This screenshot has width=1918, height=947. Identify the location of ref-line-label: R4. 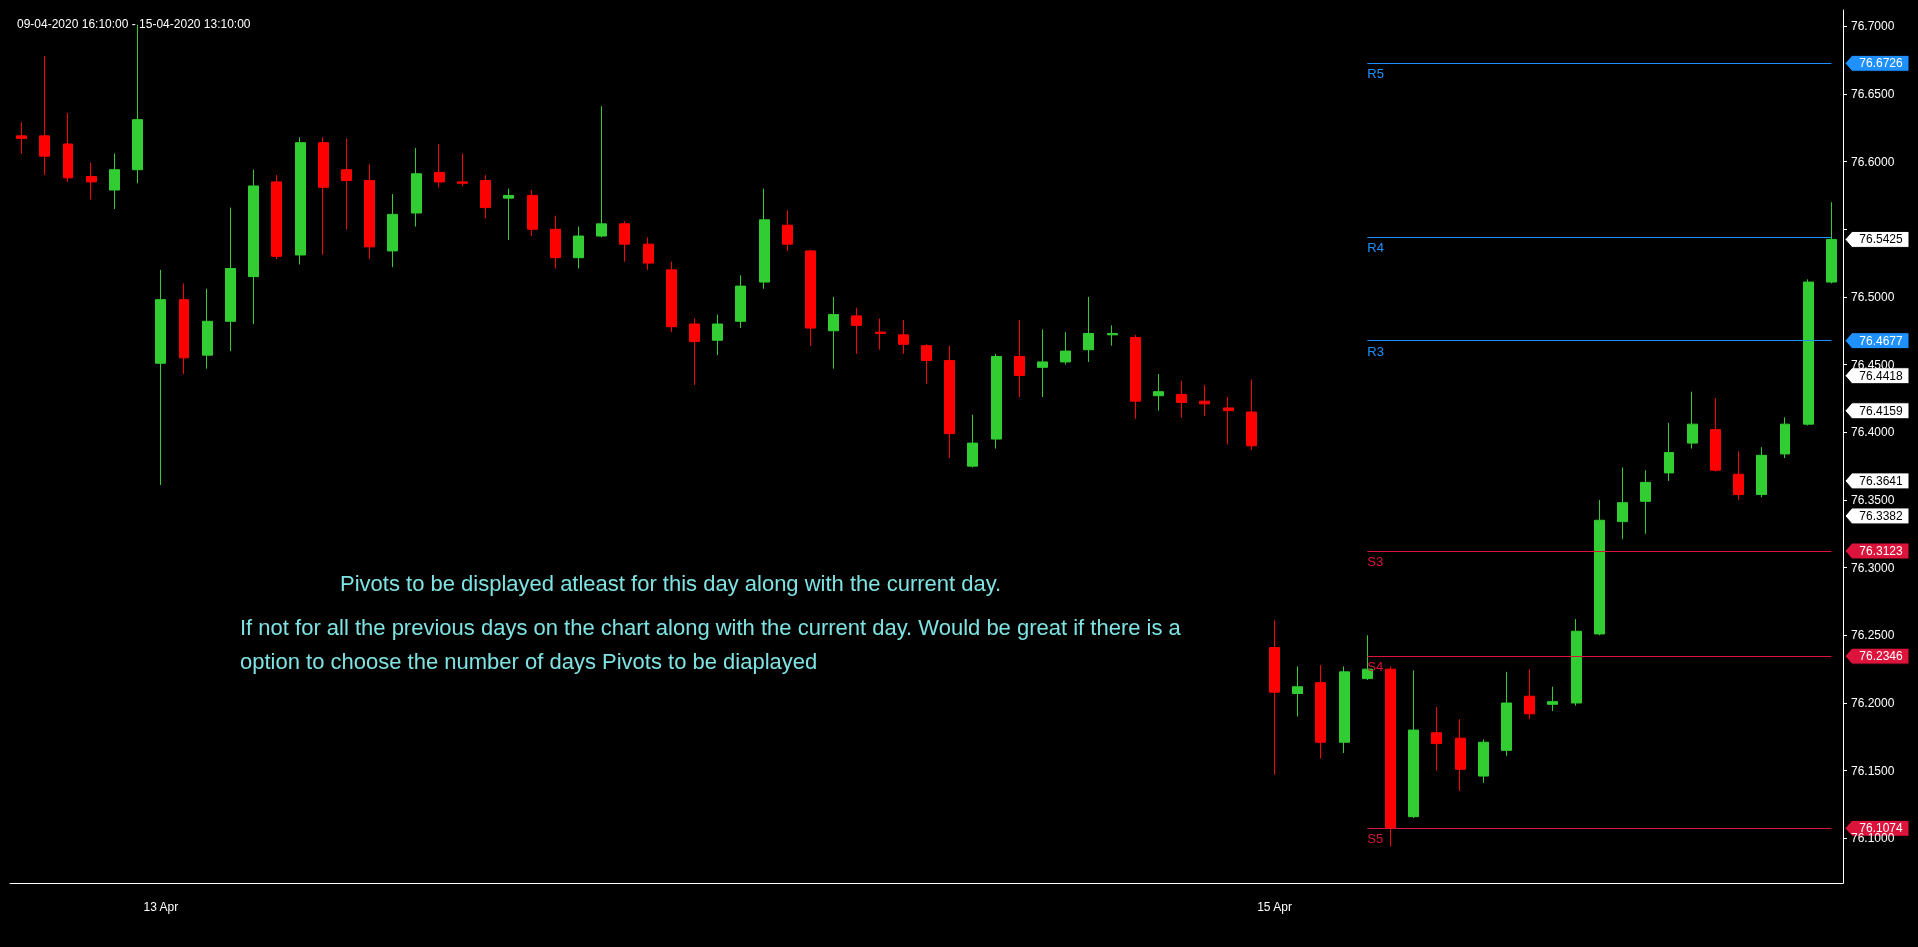
(1375, 247).